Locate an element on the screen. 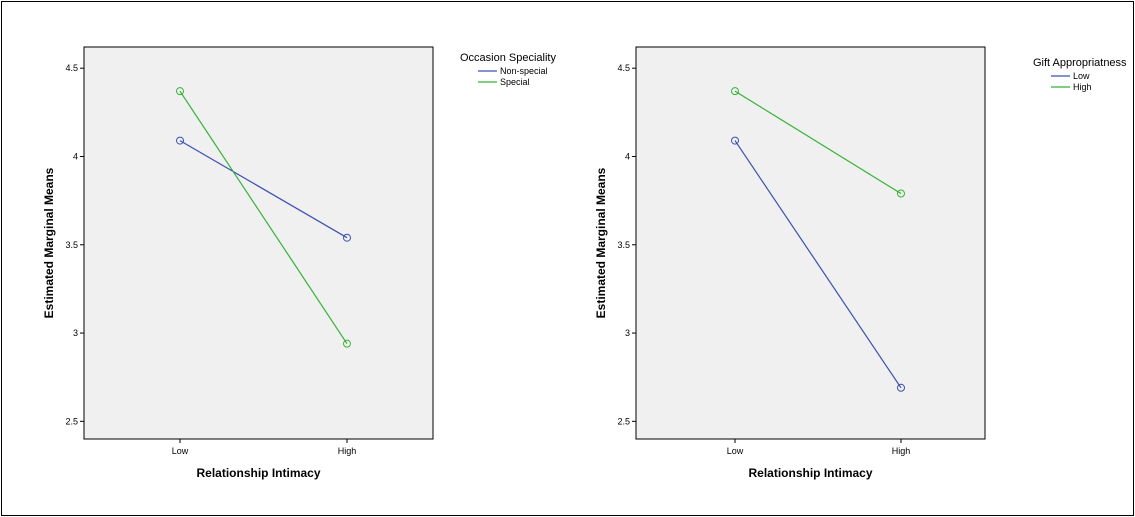  legend-title: Gift Appropriatness is located at coordinates (1080, 63).